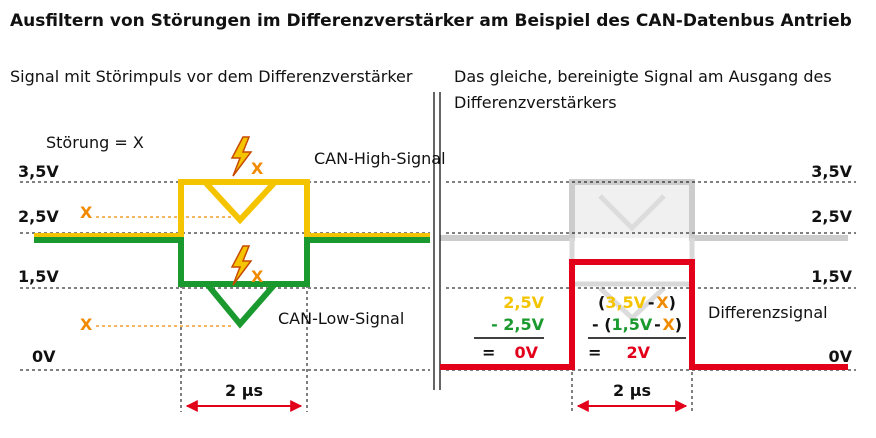 The width and height of the screenshot is (876, 438). I want to click on level-label-3v5-right: 3,5V, so click(831, 171).